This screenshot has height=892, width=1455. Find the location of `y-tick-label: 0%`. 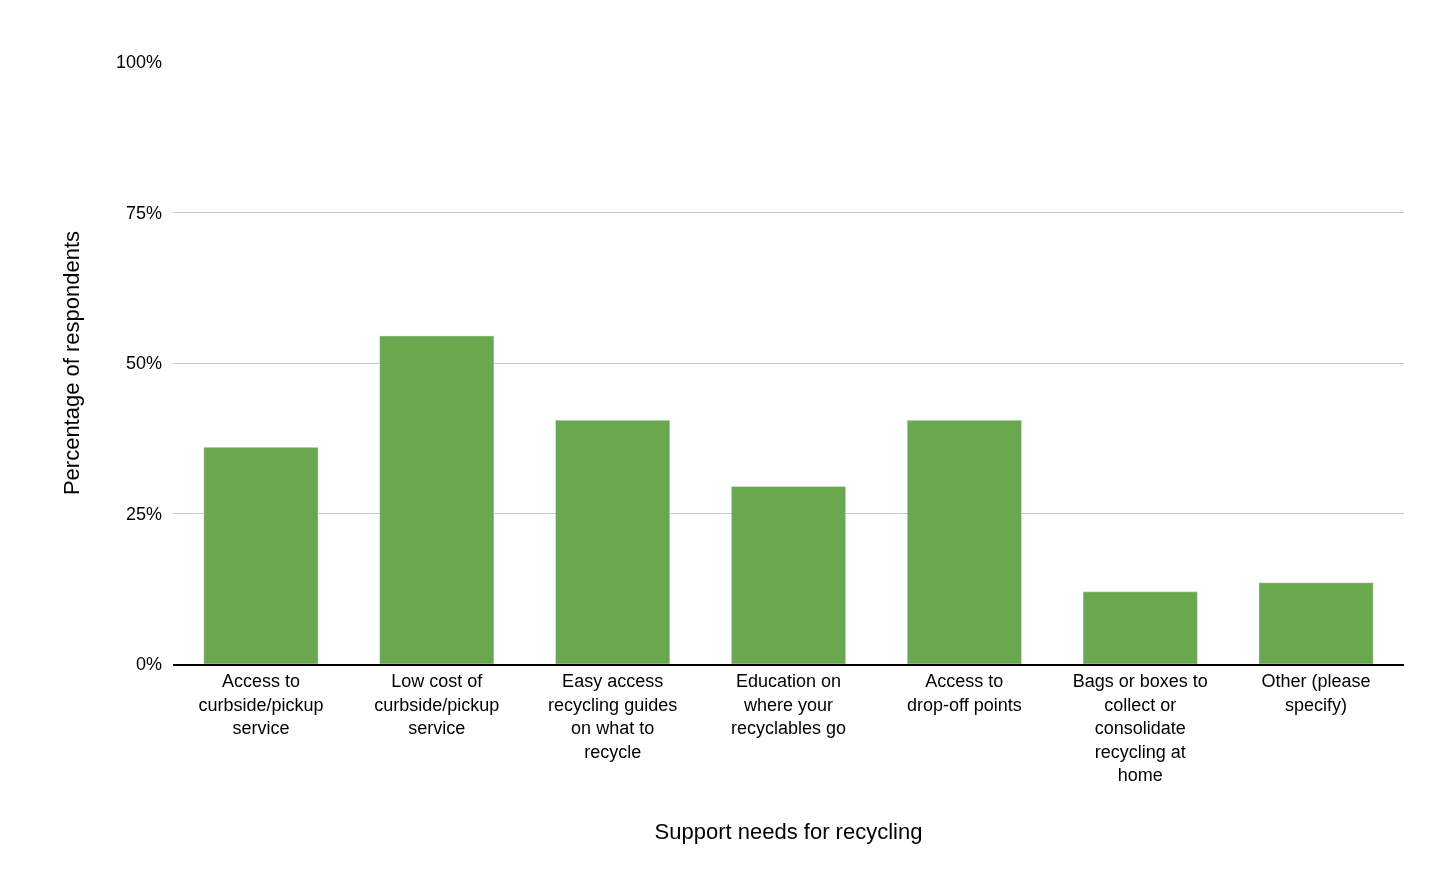

y-tick-label: 0% is located at coordinates (148, 664).